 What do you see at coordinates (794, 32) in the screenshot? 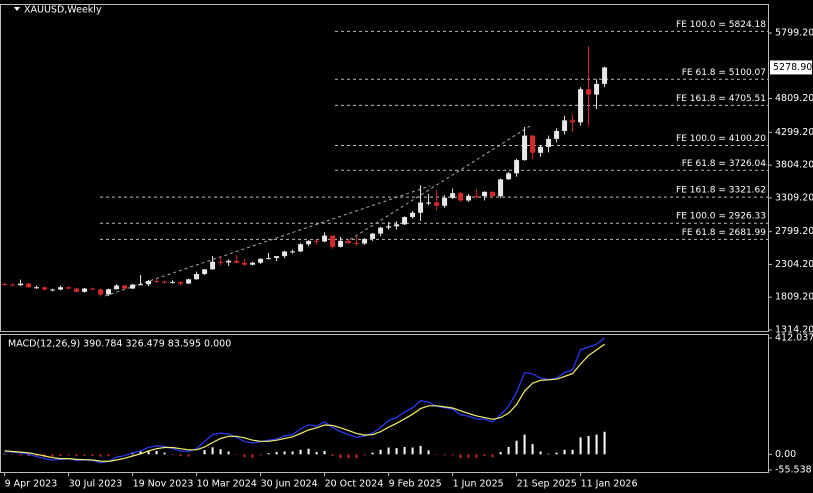
I see `y-tick-label: 5799.20` at bounding box center [794, 32].